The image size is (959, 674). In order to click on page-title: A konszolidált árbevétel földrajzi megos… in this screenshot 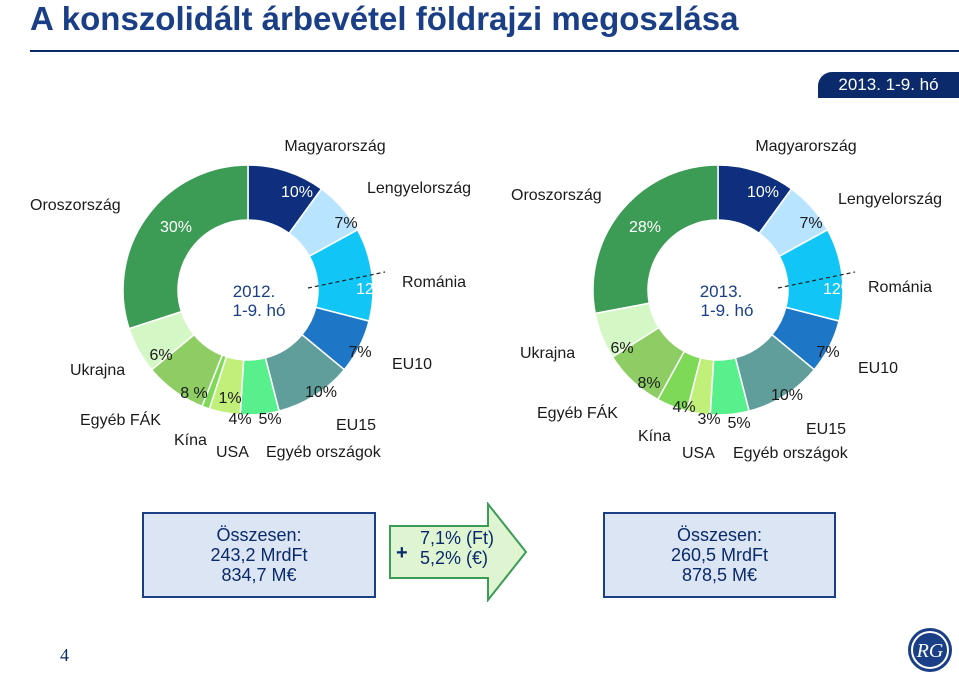, I will do `click(384, 18)`.